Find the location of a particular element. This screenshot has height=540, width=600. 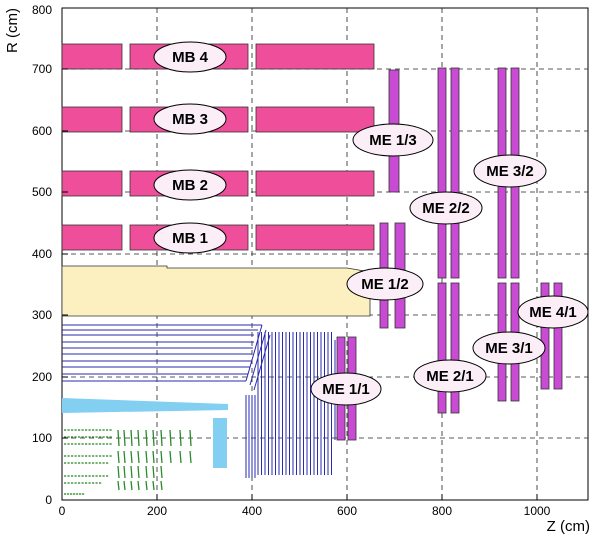

y-tick-label: 500 is located at coordinates (42, 192).